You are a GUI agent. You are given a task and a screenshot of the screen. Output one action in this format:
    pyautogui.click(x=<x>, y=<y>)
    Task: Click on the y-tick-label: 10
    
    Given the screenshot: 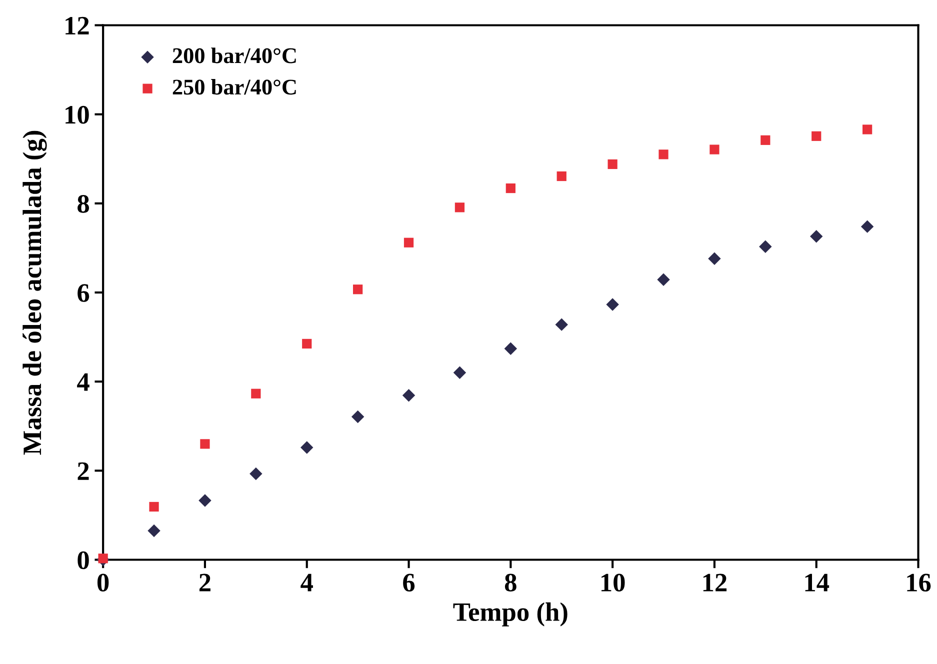 What is the action you would take?
    pyautogui.click(x=77, y=115)
    